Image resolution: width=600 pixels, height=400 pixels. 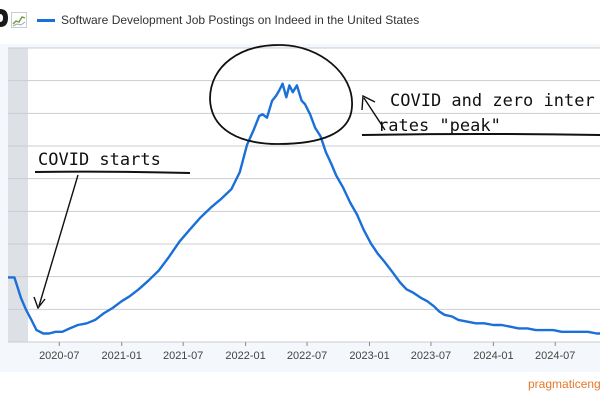 What do you see at coordinates (493, 356) in the screenshot?
I see `x-tick-label: 2024-01` at bounding box center [493, 356].